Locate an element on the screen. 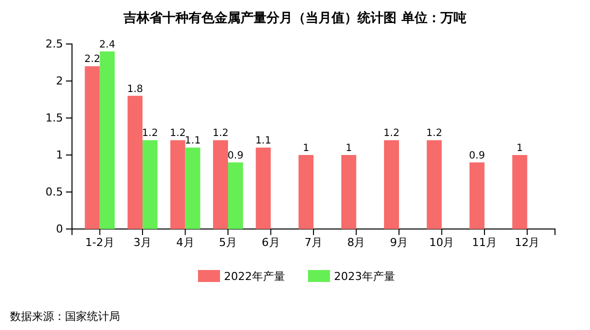 This screenshot has height=330, width=590. x-tick-label: 8月 is located at coordinates (356, 242).